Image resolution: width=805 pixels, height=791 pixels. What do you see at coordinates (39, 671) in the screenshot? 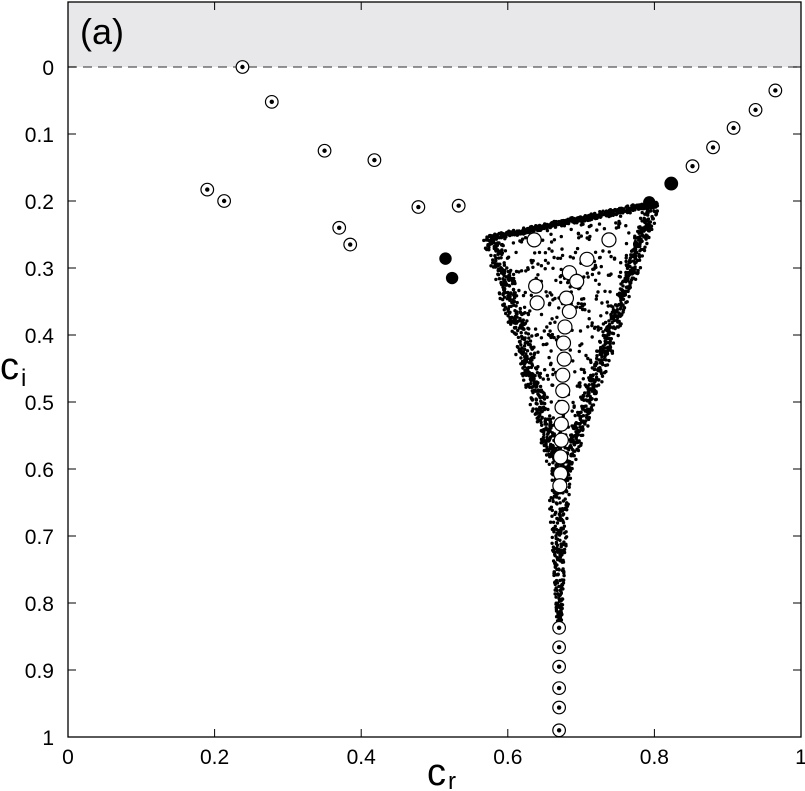
I see `y-tick-label: 0.9` at bounding box center [39, 671].